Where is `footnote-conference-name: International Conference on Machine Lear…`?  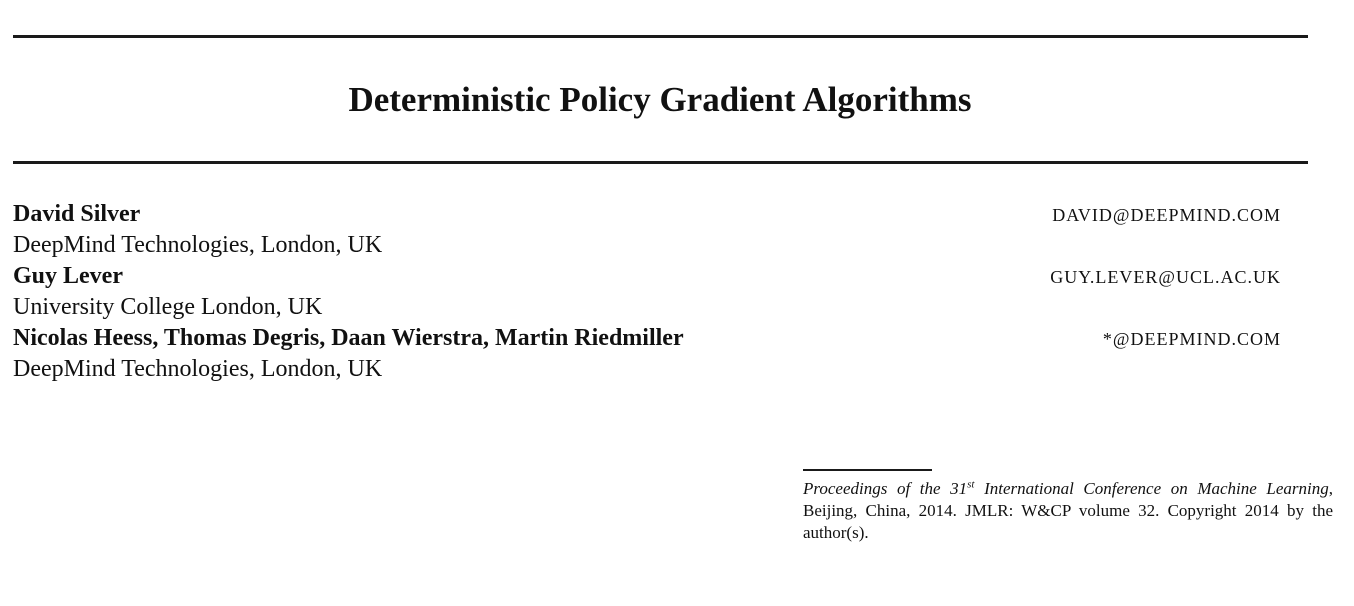 footnote-conference-name: International Conference on Machine Lear… is located at coordinates (1151, 488).